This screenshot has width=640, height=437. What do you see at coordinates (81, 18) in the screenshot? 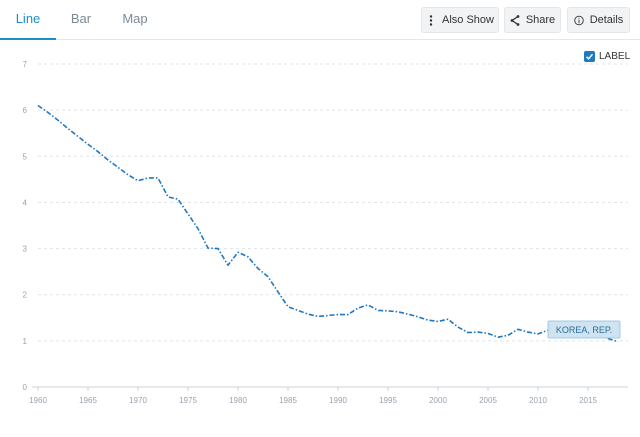
I see `tab-bar: Bar` at bounding box center [81, 18].